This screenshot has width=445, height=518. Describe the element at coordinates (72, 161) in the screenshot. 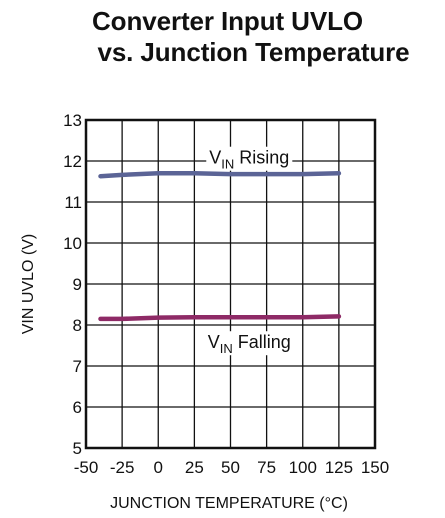

I see `y-tick-label: 12` at that location.